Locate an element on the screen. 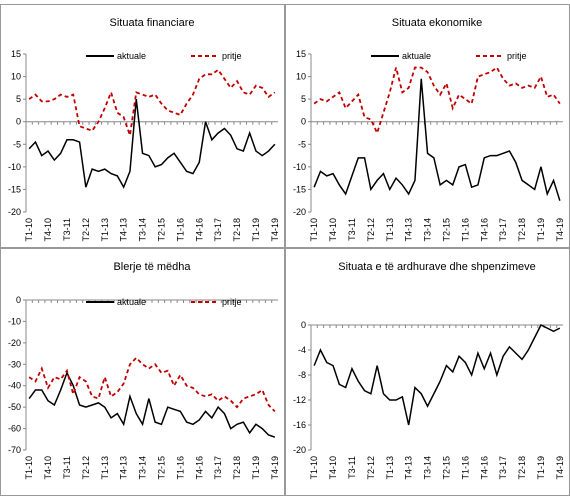 The width and height of the screenshot is (570, 496). y-tick-label: -60 is located at coordinates (14, 429).